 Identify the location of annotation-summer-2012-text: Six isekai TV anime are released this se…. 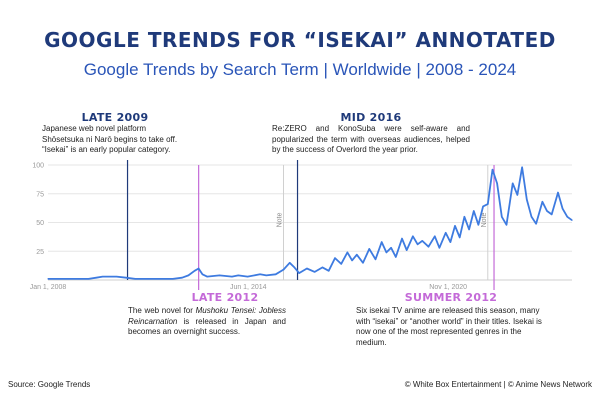
(449, 326).